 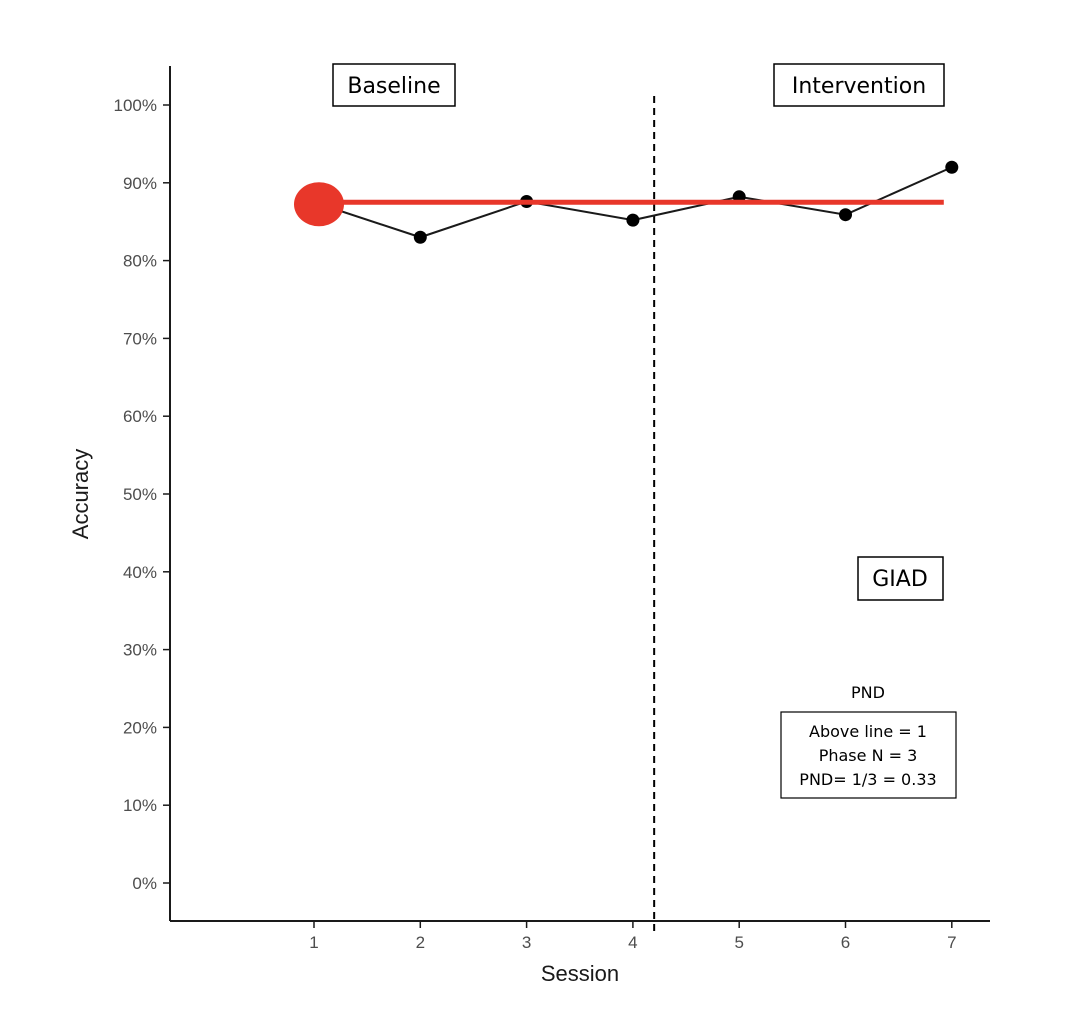 I want to click on pnd-title: PND, so click(x=868, y=692).